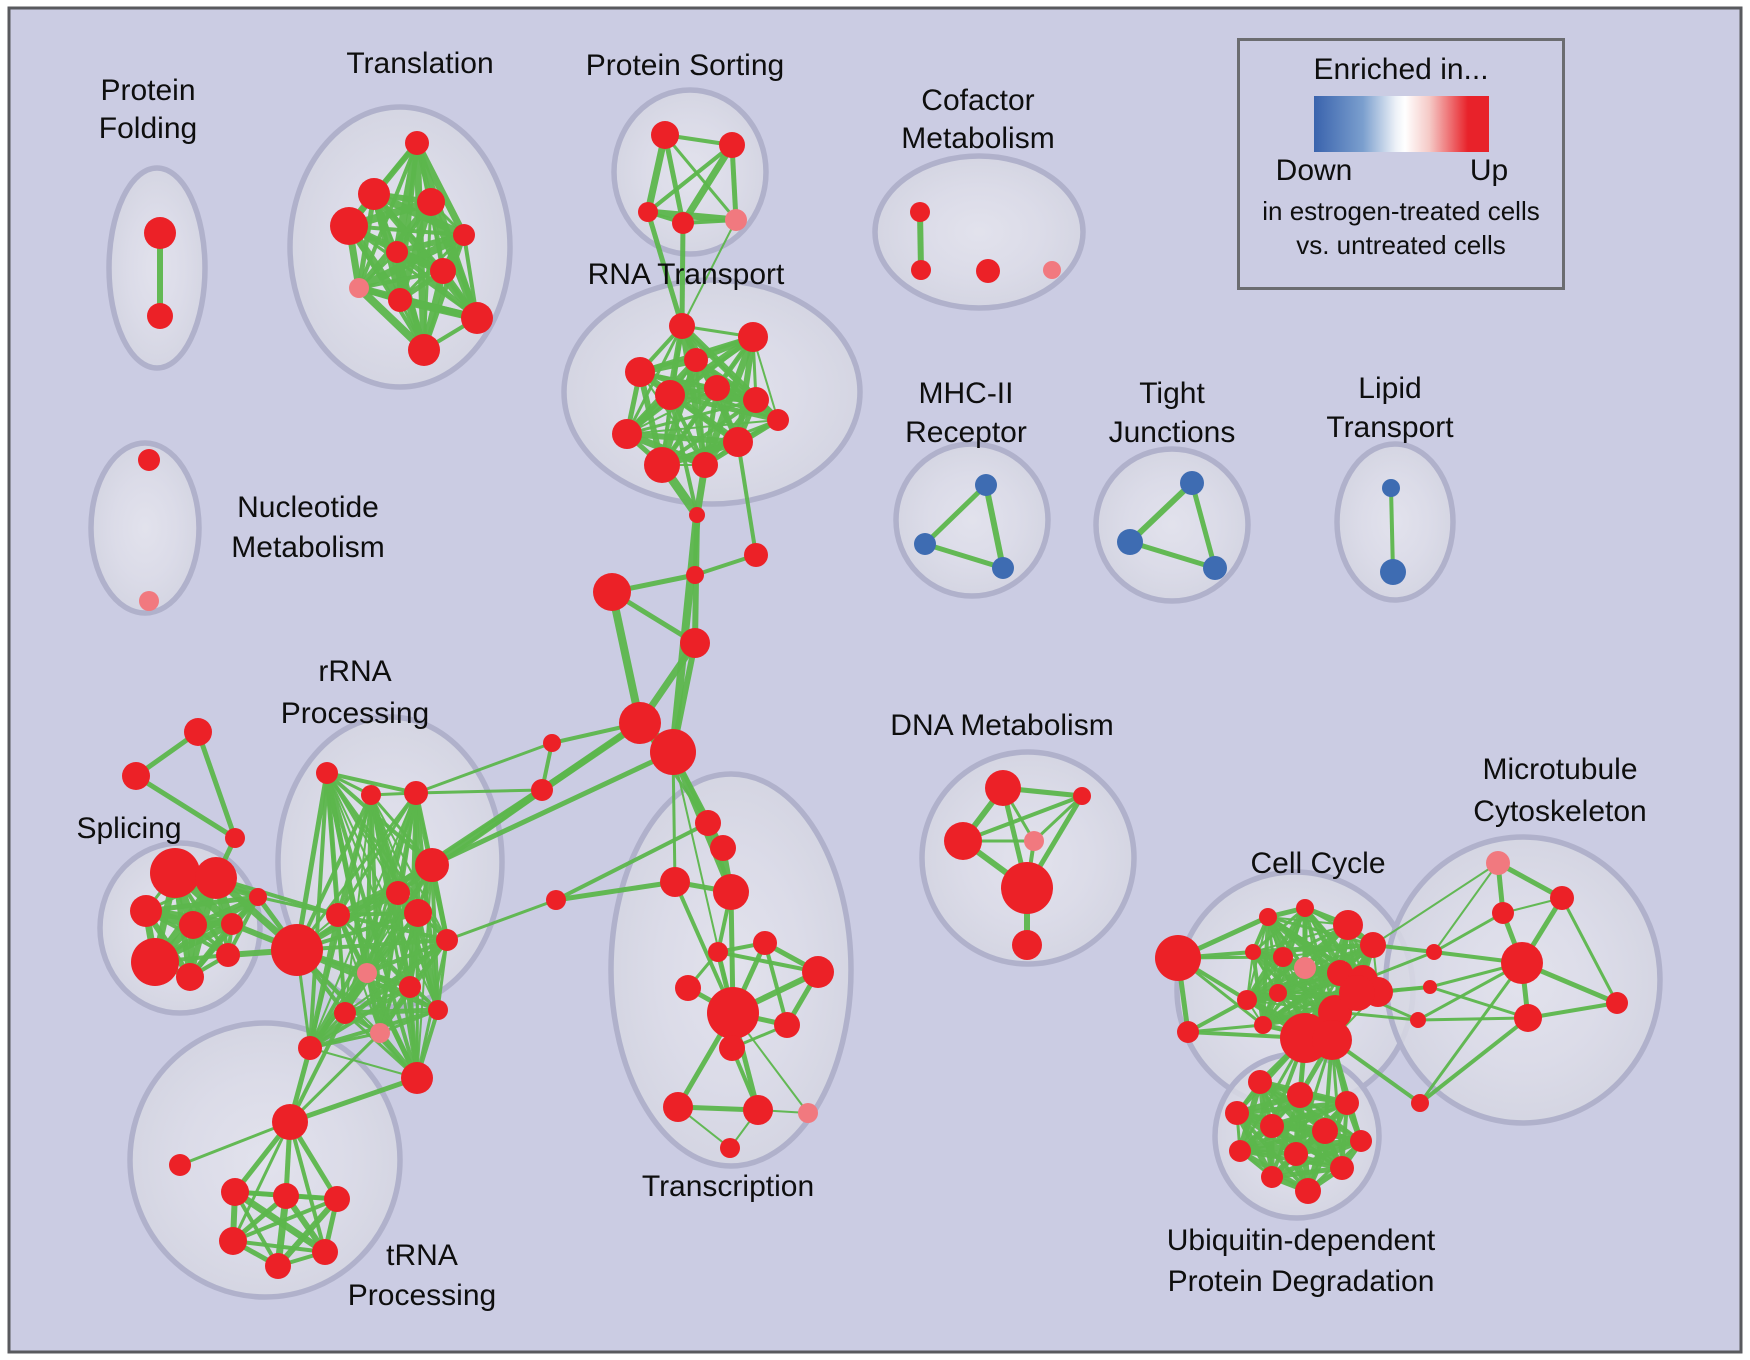 Image resolution: width=1750 pixels, height=1360 pixels. Describe the element at coordinates (705, 465) in the screenshot. I see `node-rt11` at that location.